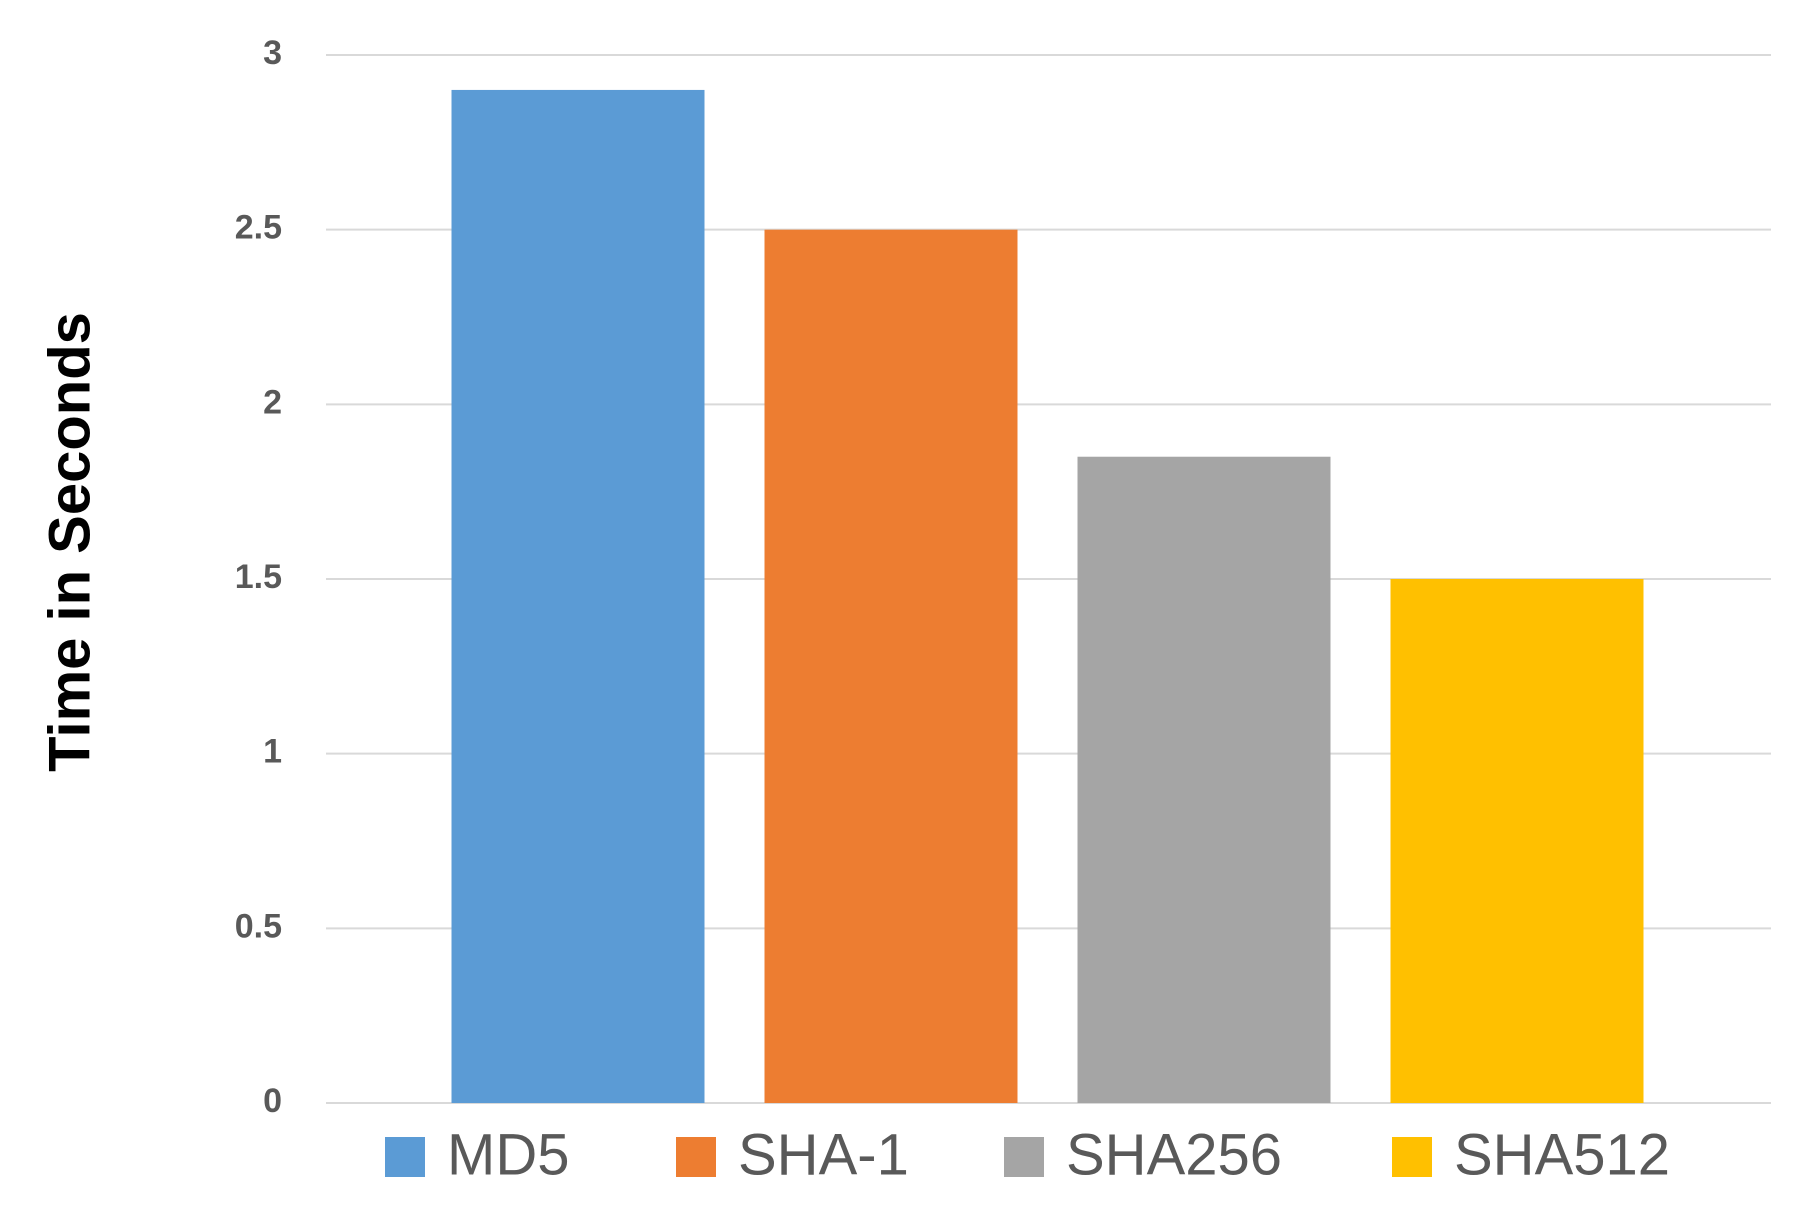 Image resolution: width=1806 pixels, height=1222 pixels. Describe the element at coordinates (69, 542) in the screenshot. I see `y-axis-title: Time in Seconds` at that location.